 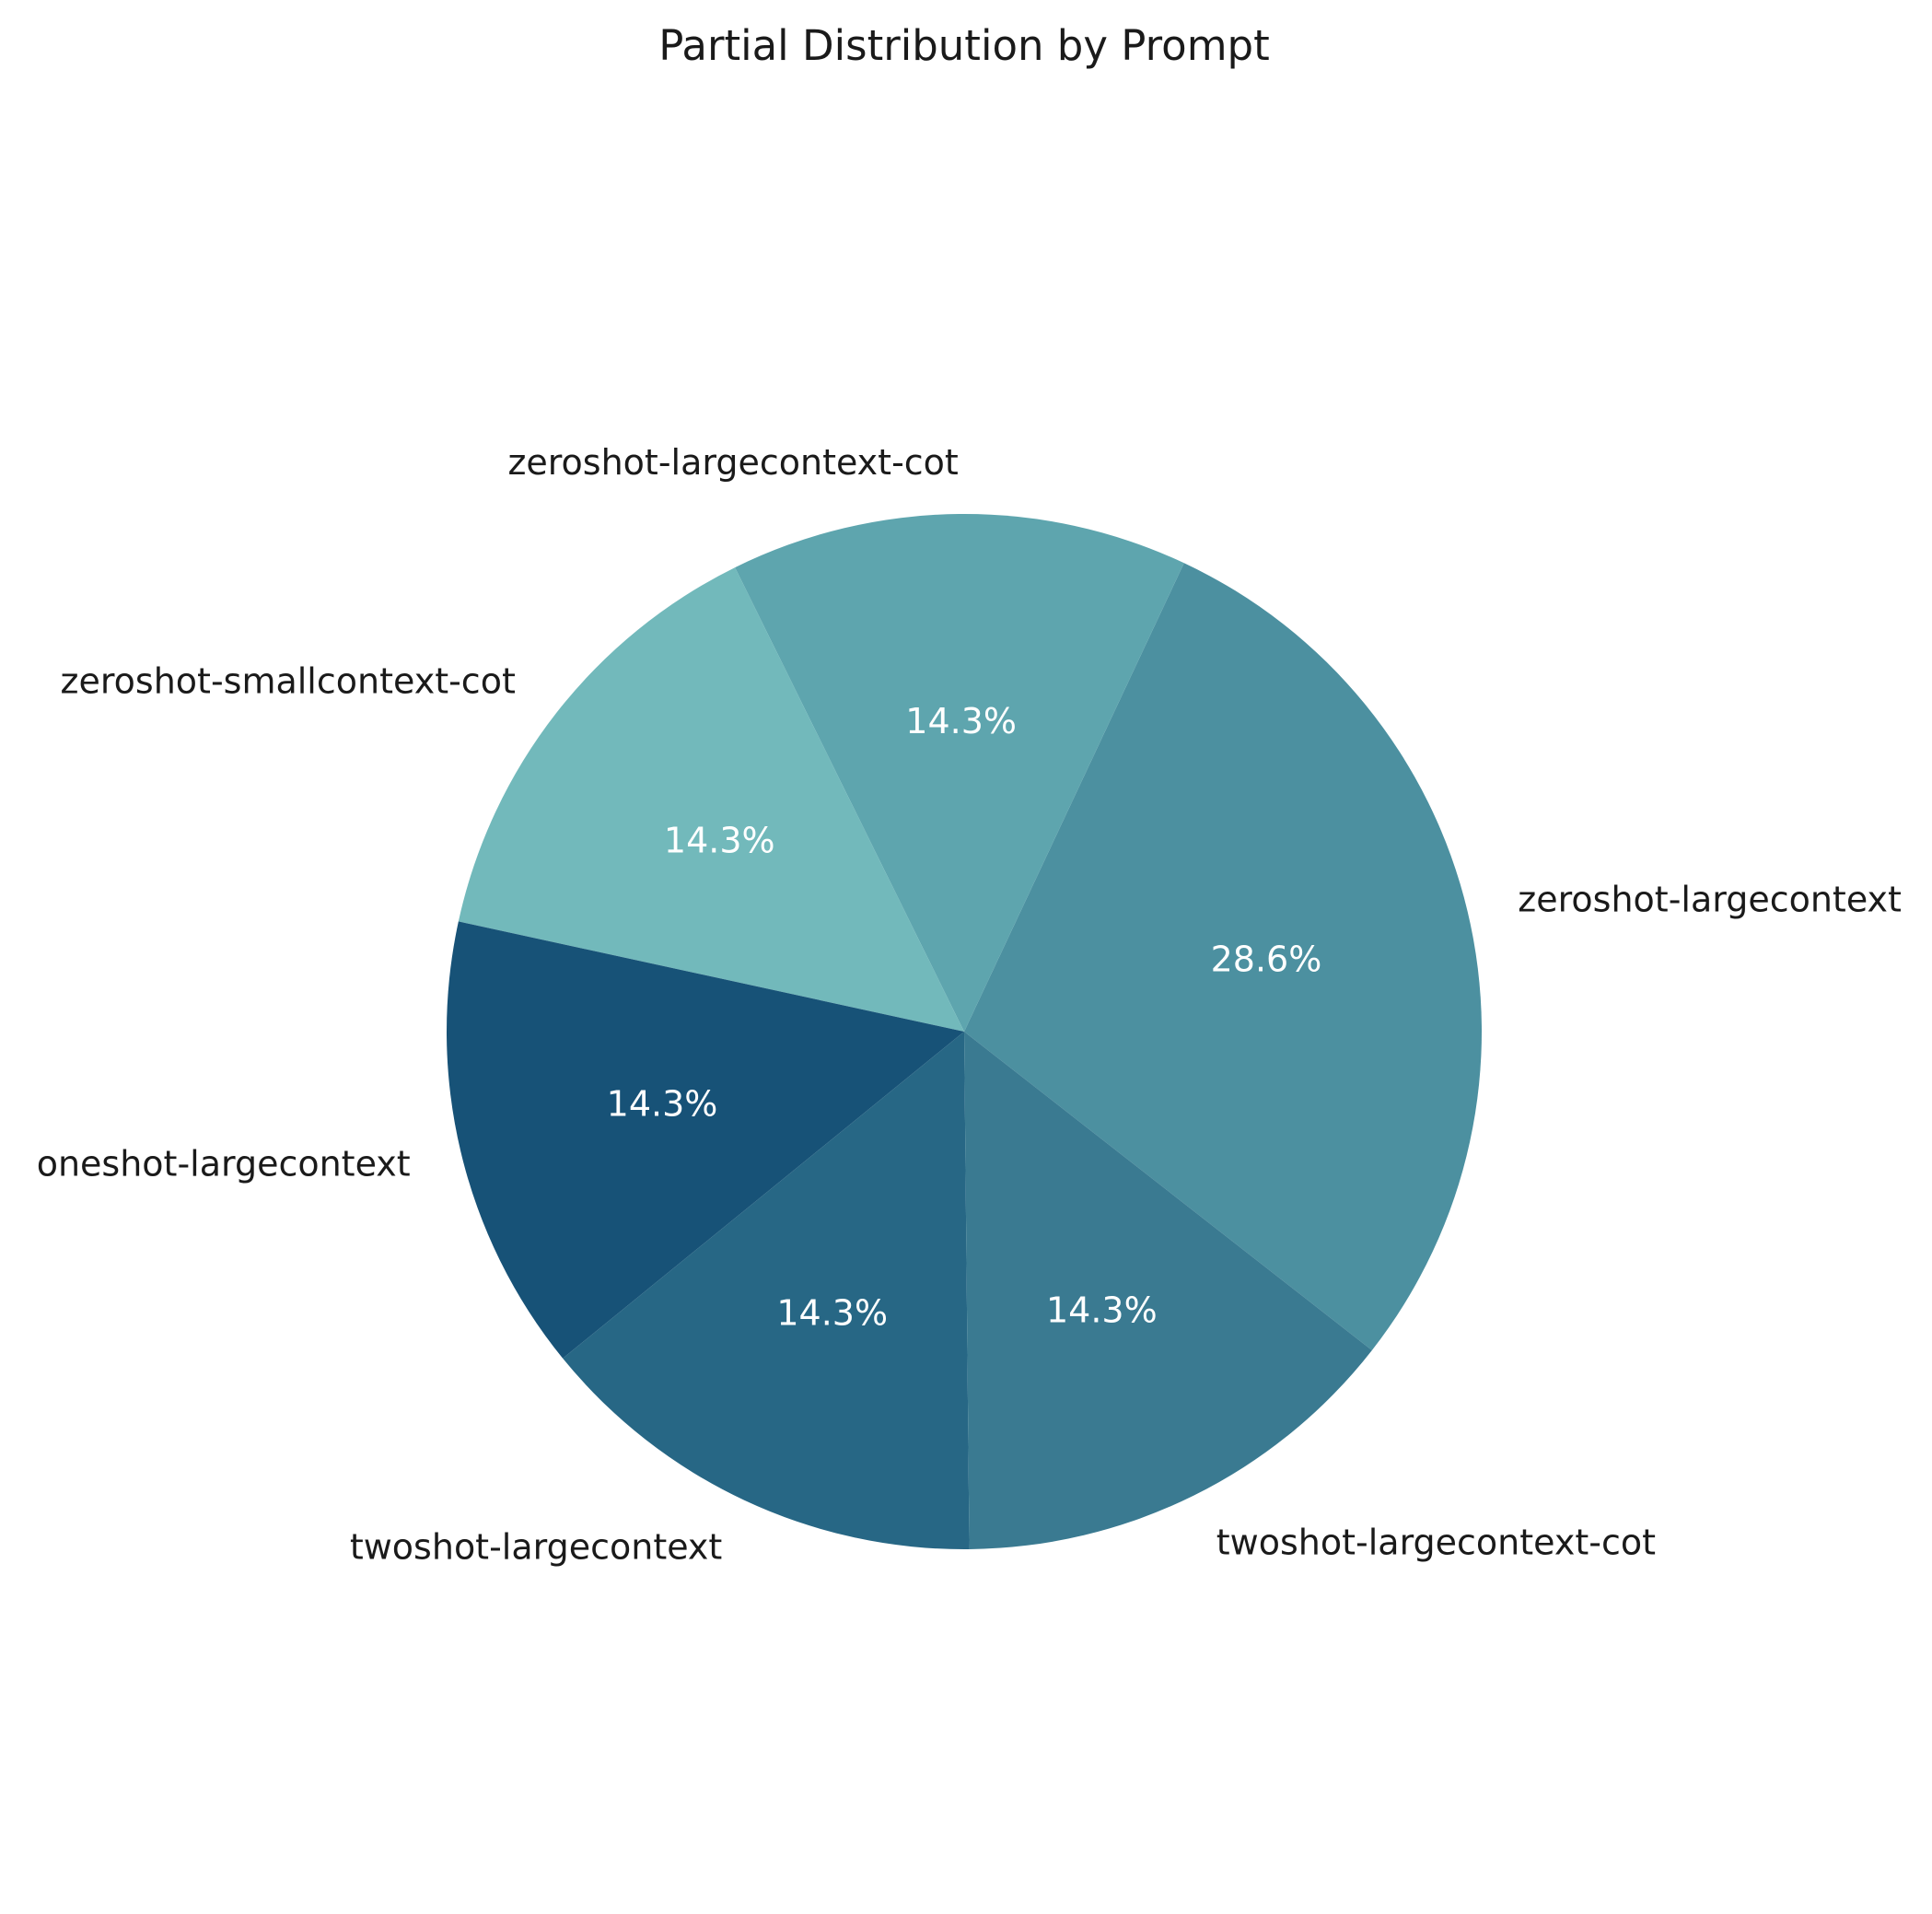 What do you see at coordinates (732, 462) in the screenshot?
I see `pie-category-label: zeroshot-largecontext-cot` at bounding box center [732, 462].